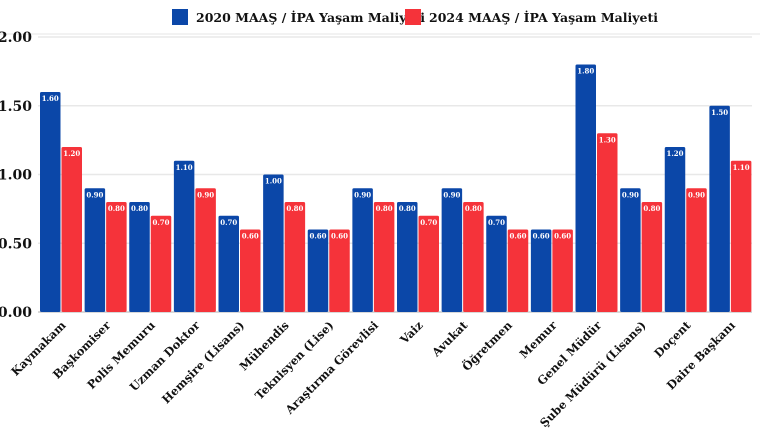 The width and height of the screenshot is (760, 428). I want to click on y-tick-label: 0.50, so click(16, 244).